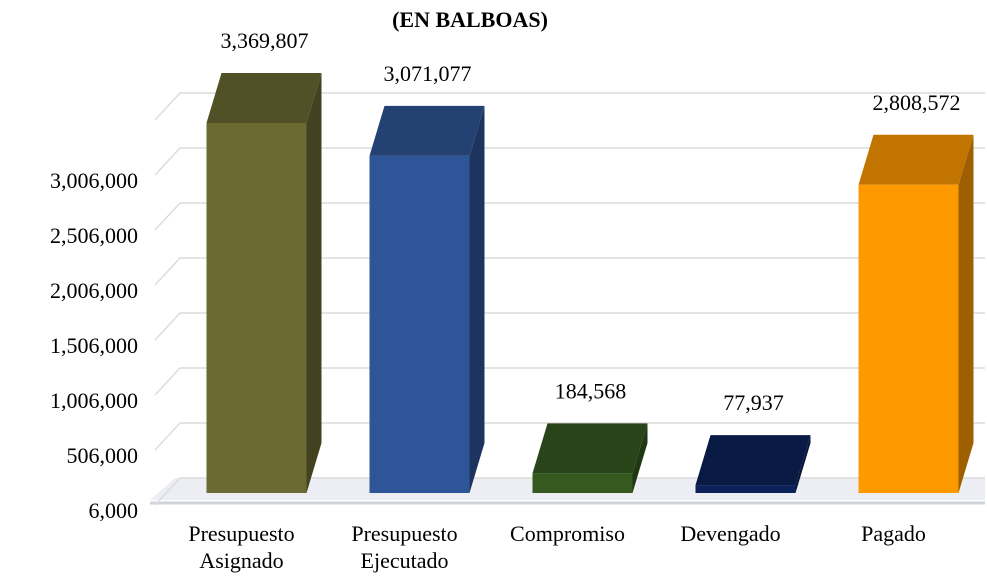 This screenshot has width=987, height=588. What do you see at coordinates (94, 345) in the screenshot?
I see `y-tick-label: 1,506,000` at bounding box center [94, 345].